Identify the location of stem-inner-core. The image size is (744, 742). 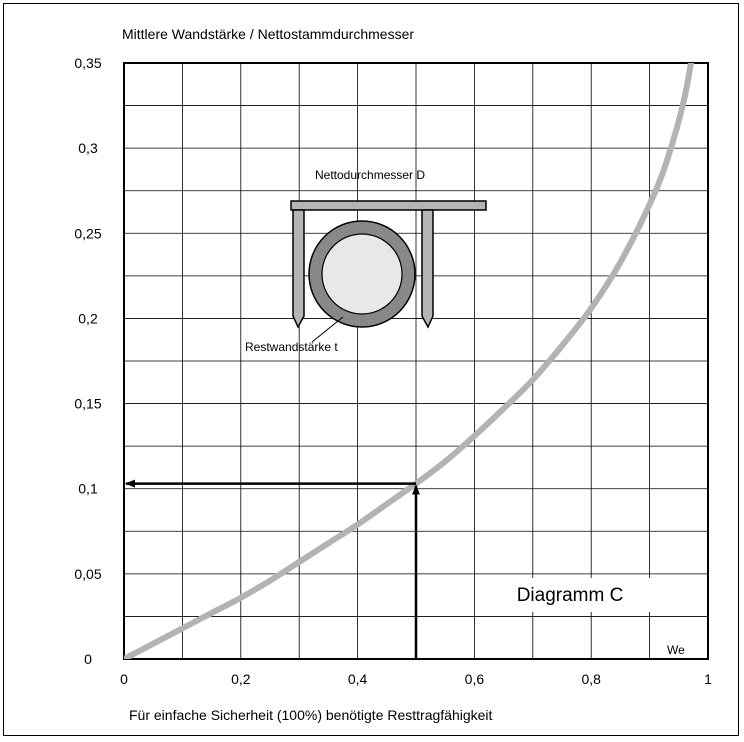
(362, 274).